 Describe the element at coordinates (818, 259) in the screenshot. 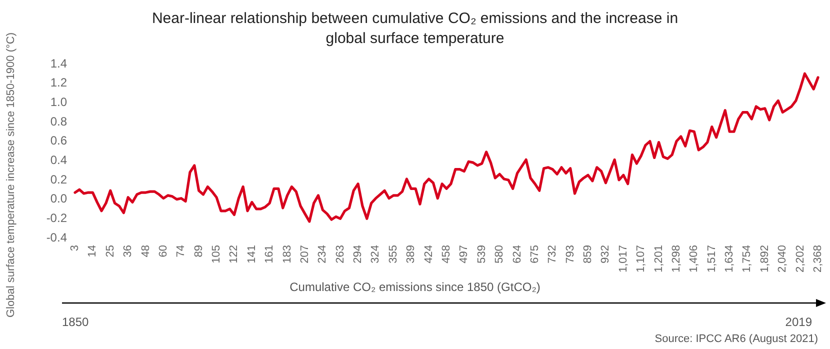

I see `x-tick-label: 2,368` at that location.